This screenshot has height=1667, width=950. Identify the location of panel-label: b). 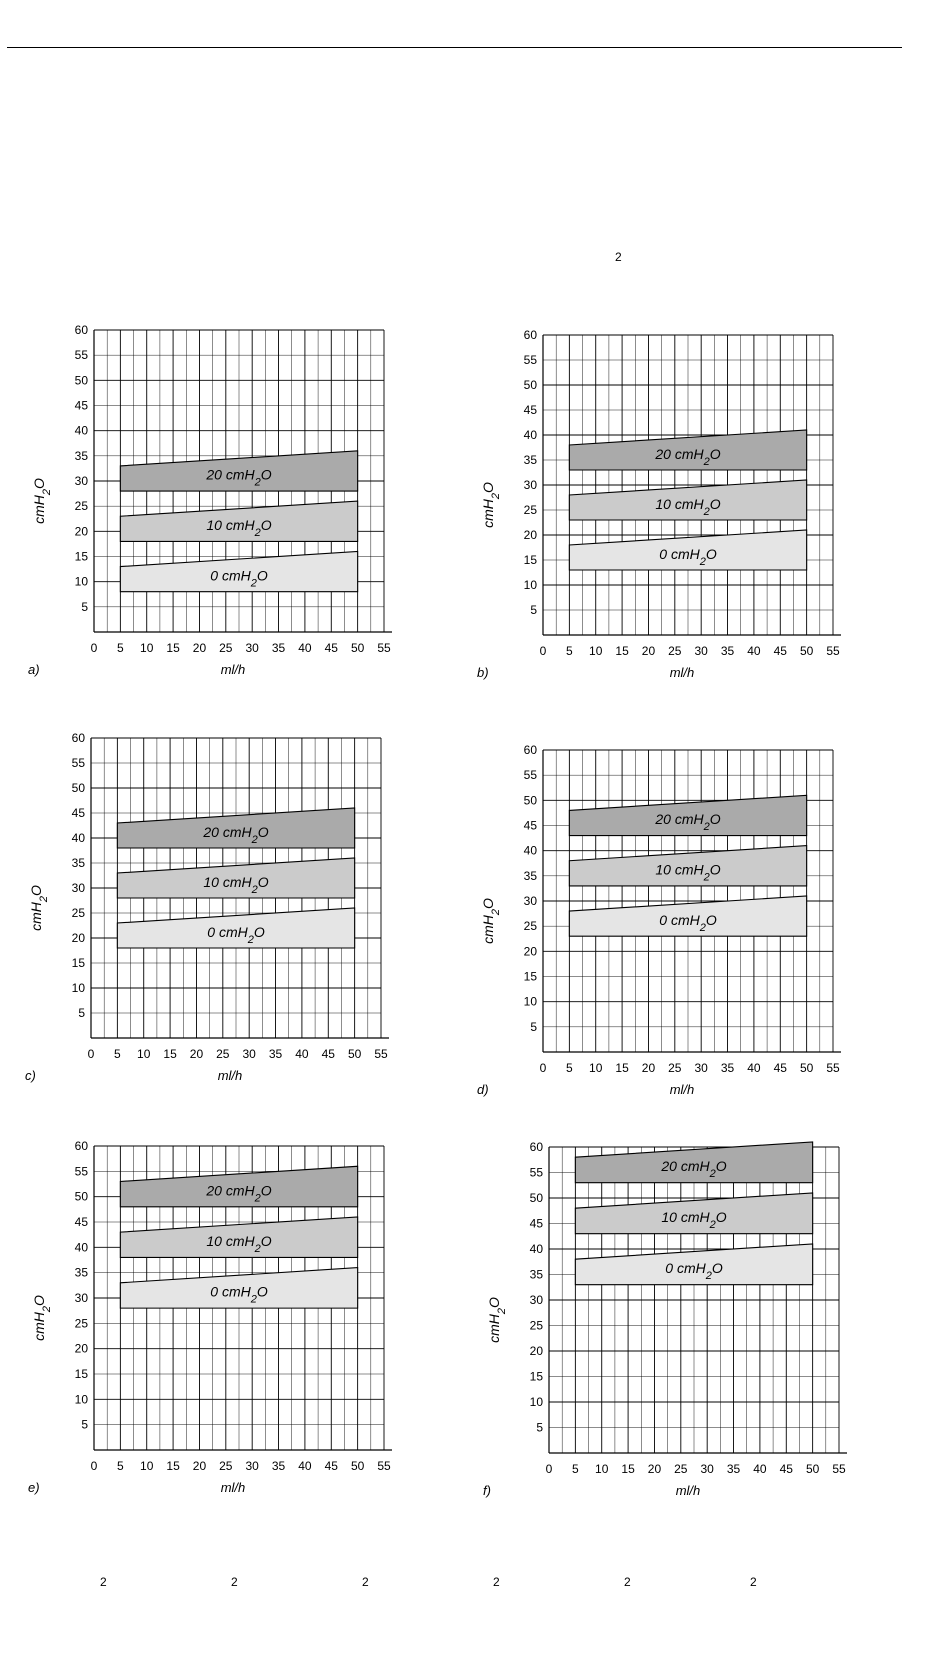
(483, 672).